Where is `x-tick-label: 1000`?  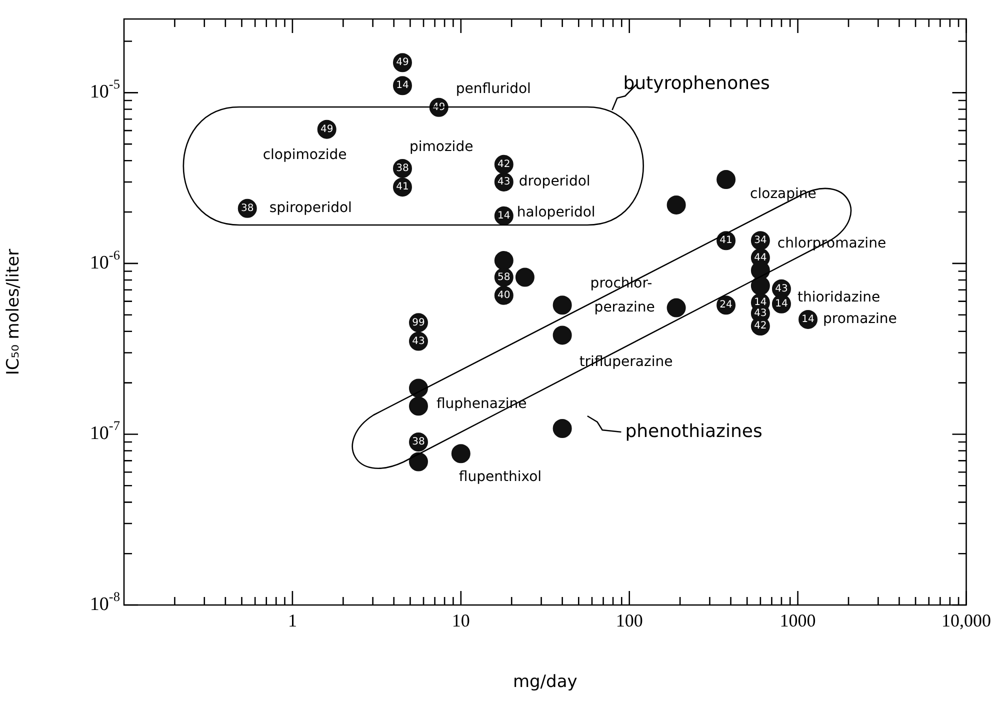 x-tick-label: 1000 is located at coordinates (798, 620).